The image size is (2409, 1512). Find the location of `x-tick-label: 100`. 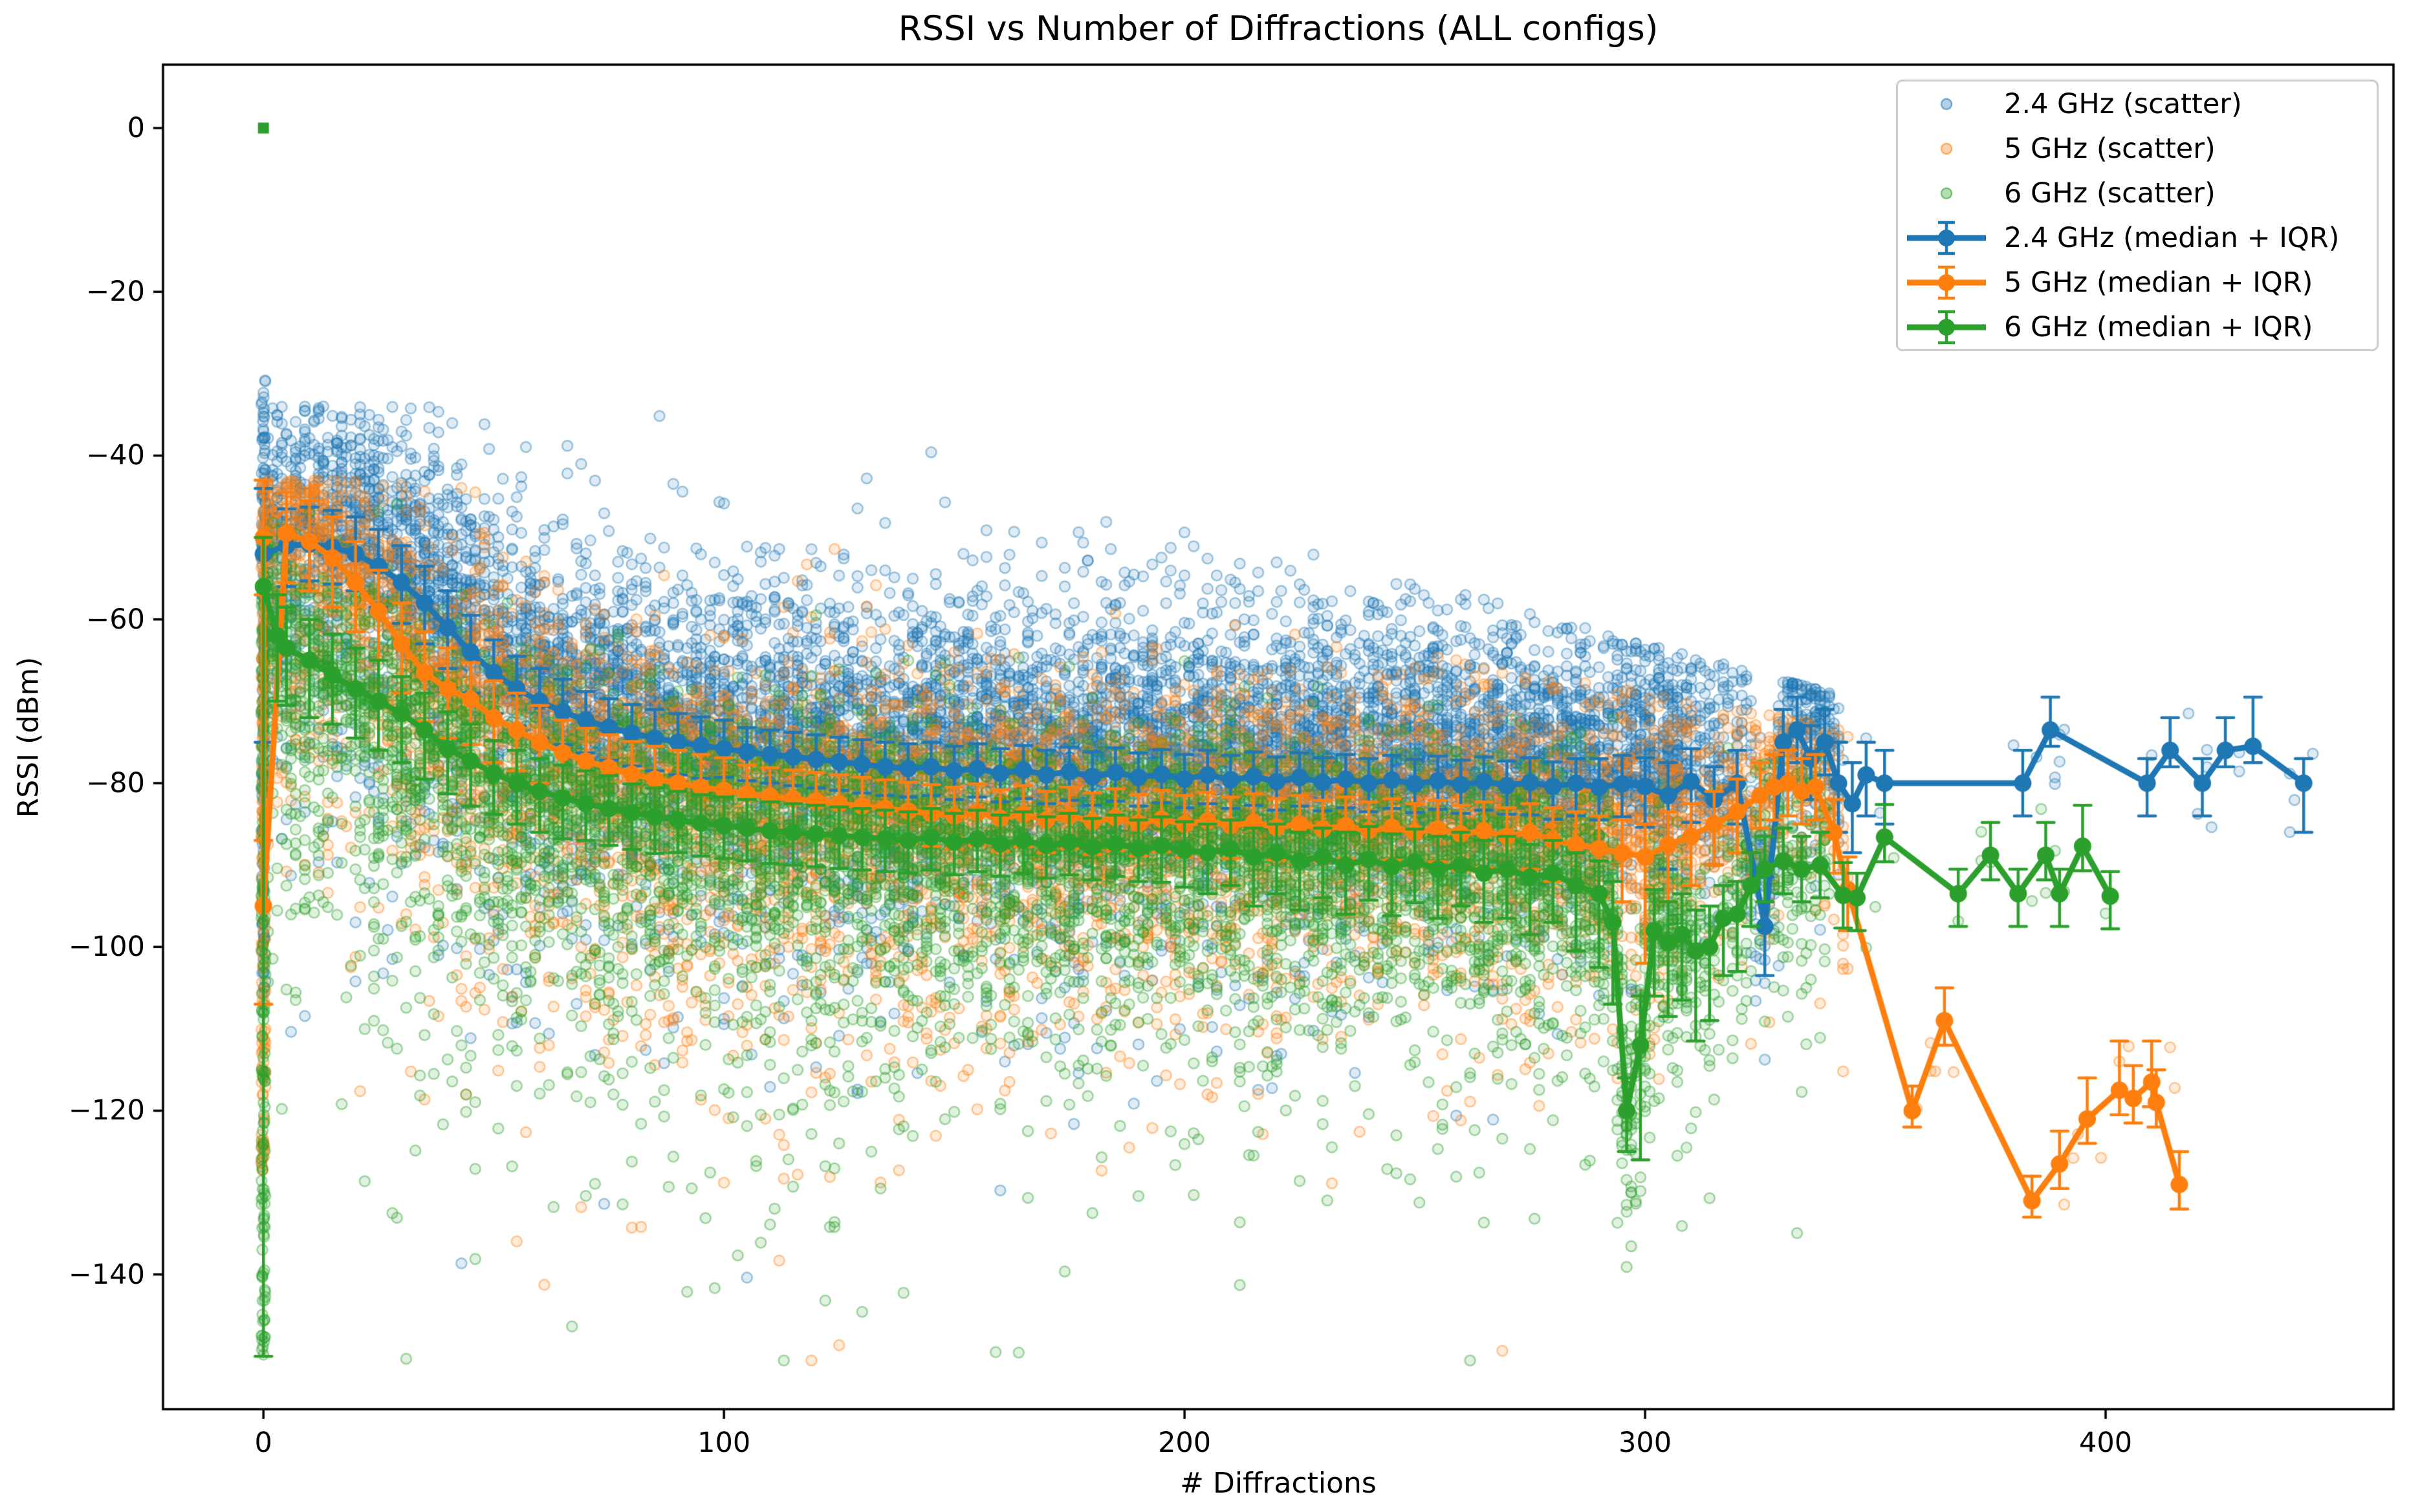

x-tick-label: 100 is located at coordinates (724, 1443).